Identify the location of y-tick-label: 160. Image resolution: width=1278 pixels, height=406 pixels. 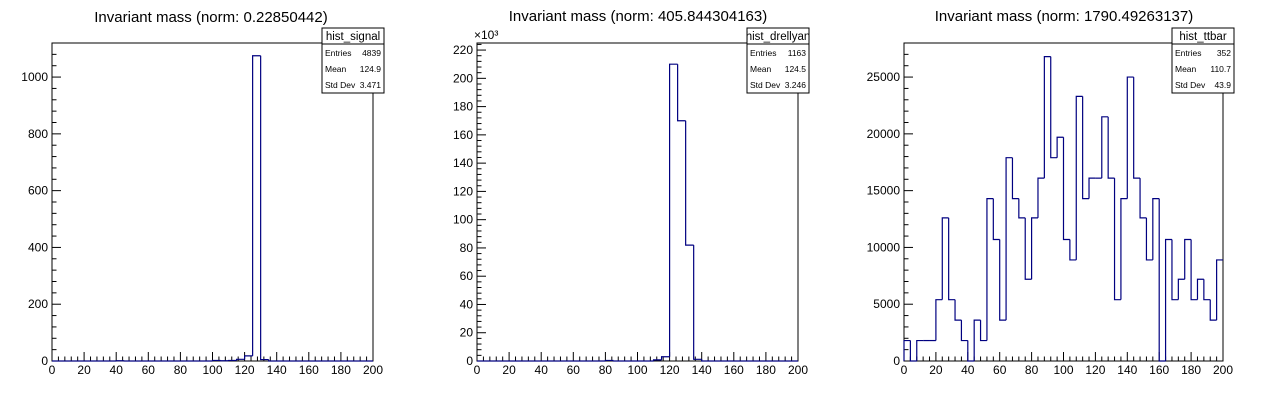
(463, 135).